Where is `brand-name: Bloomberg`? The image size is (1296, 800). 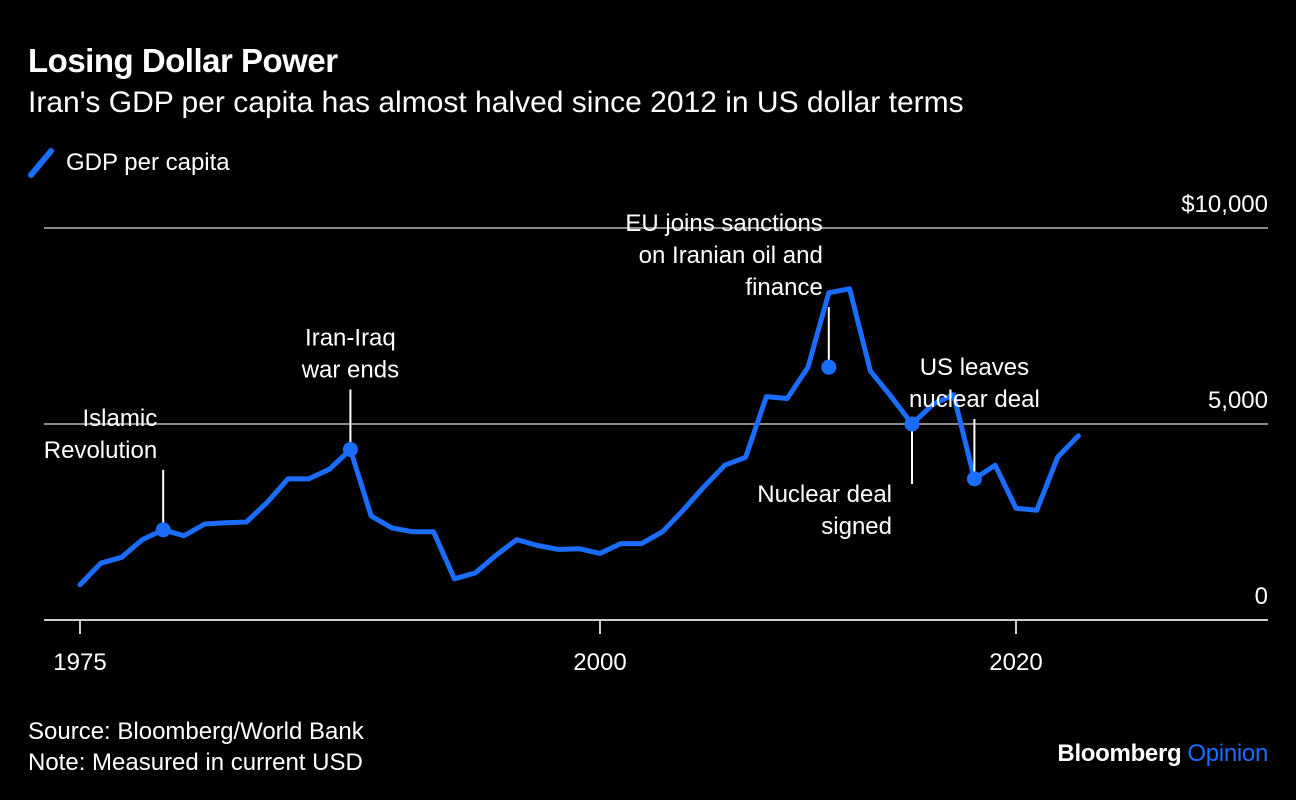 brand-name: Bloomberg is located at coordinates (1119, 753).